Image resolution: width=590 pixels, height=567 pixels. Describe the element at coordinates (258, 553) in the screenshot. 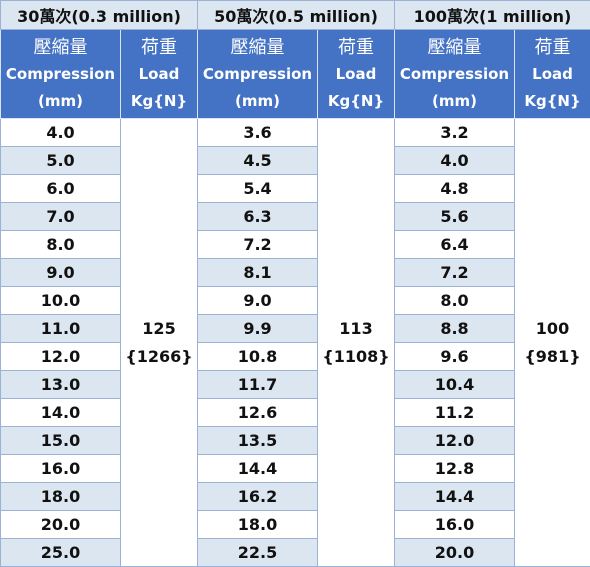

I see `compression-cell: 22.5` at that location.